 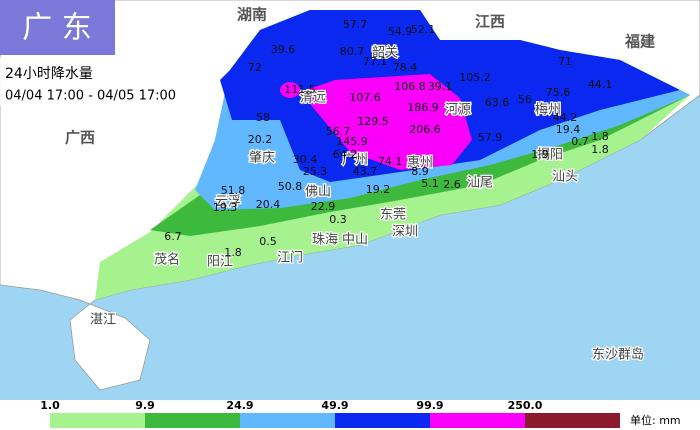 What do you see at coordinates (334, 405) in the screenshot?
I see `legend-threshold: 49.9` at bounding box center [334, 405].